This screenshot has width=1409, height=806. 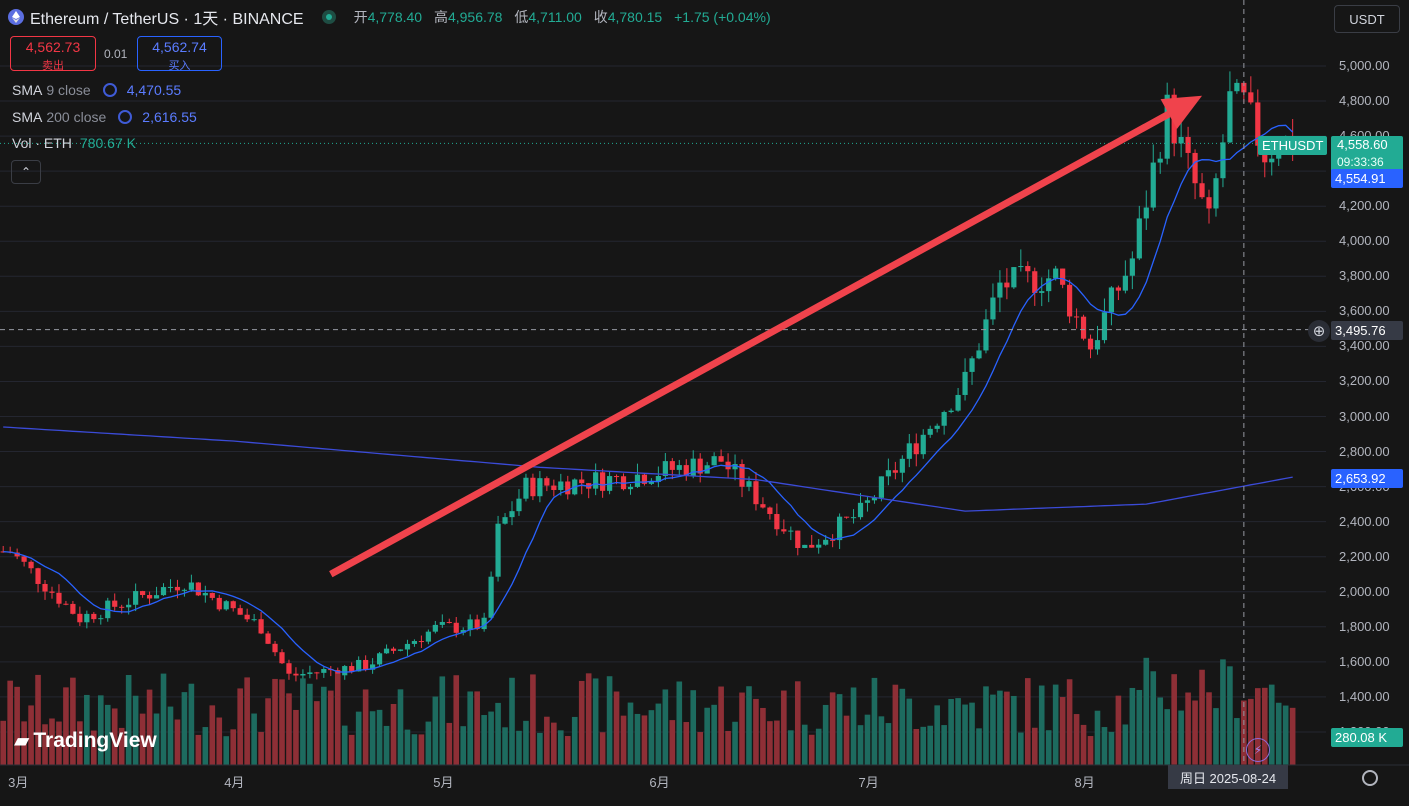 What do you see at coordinates (1364, 416) in the screenshot?
I see `price-axis-label: 3,000.00` at bounding box center [1364, 416].